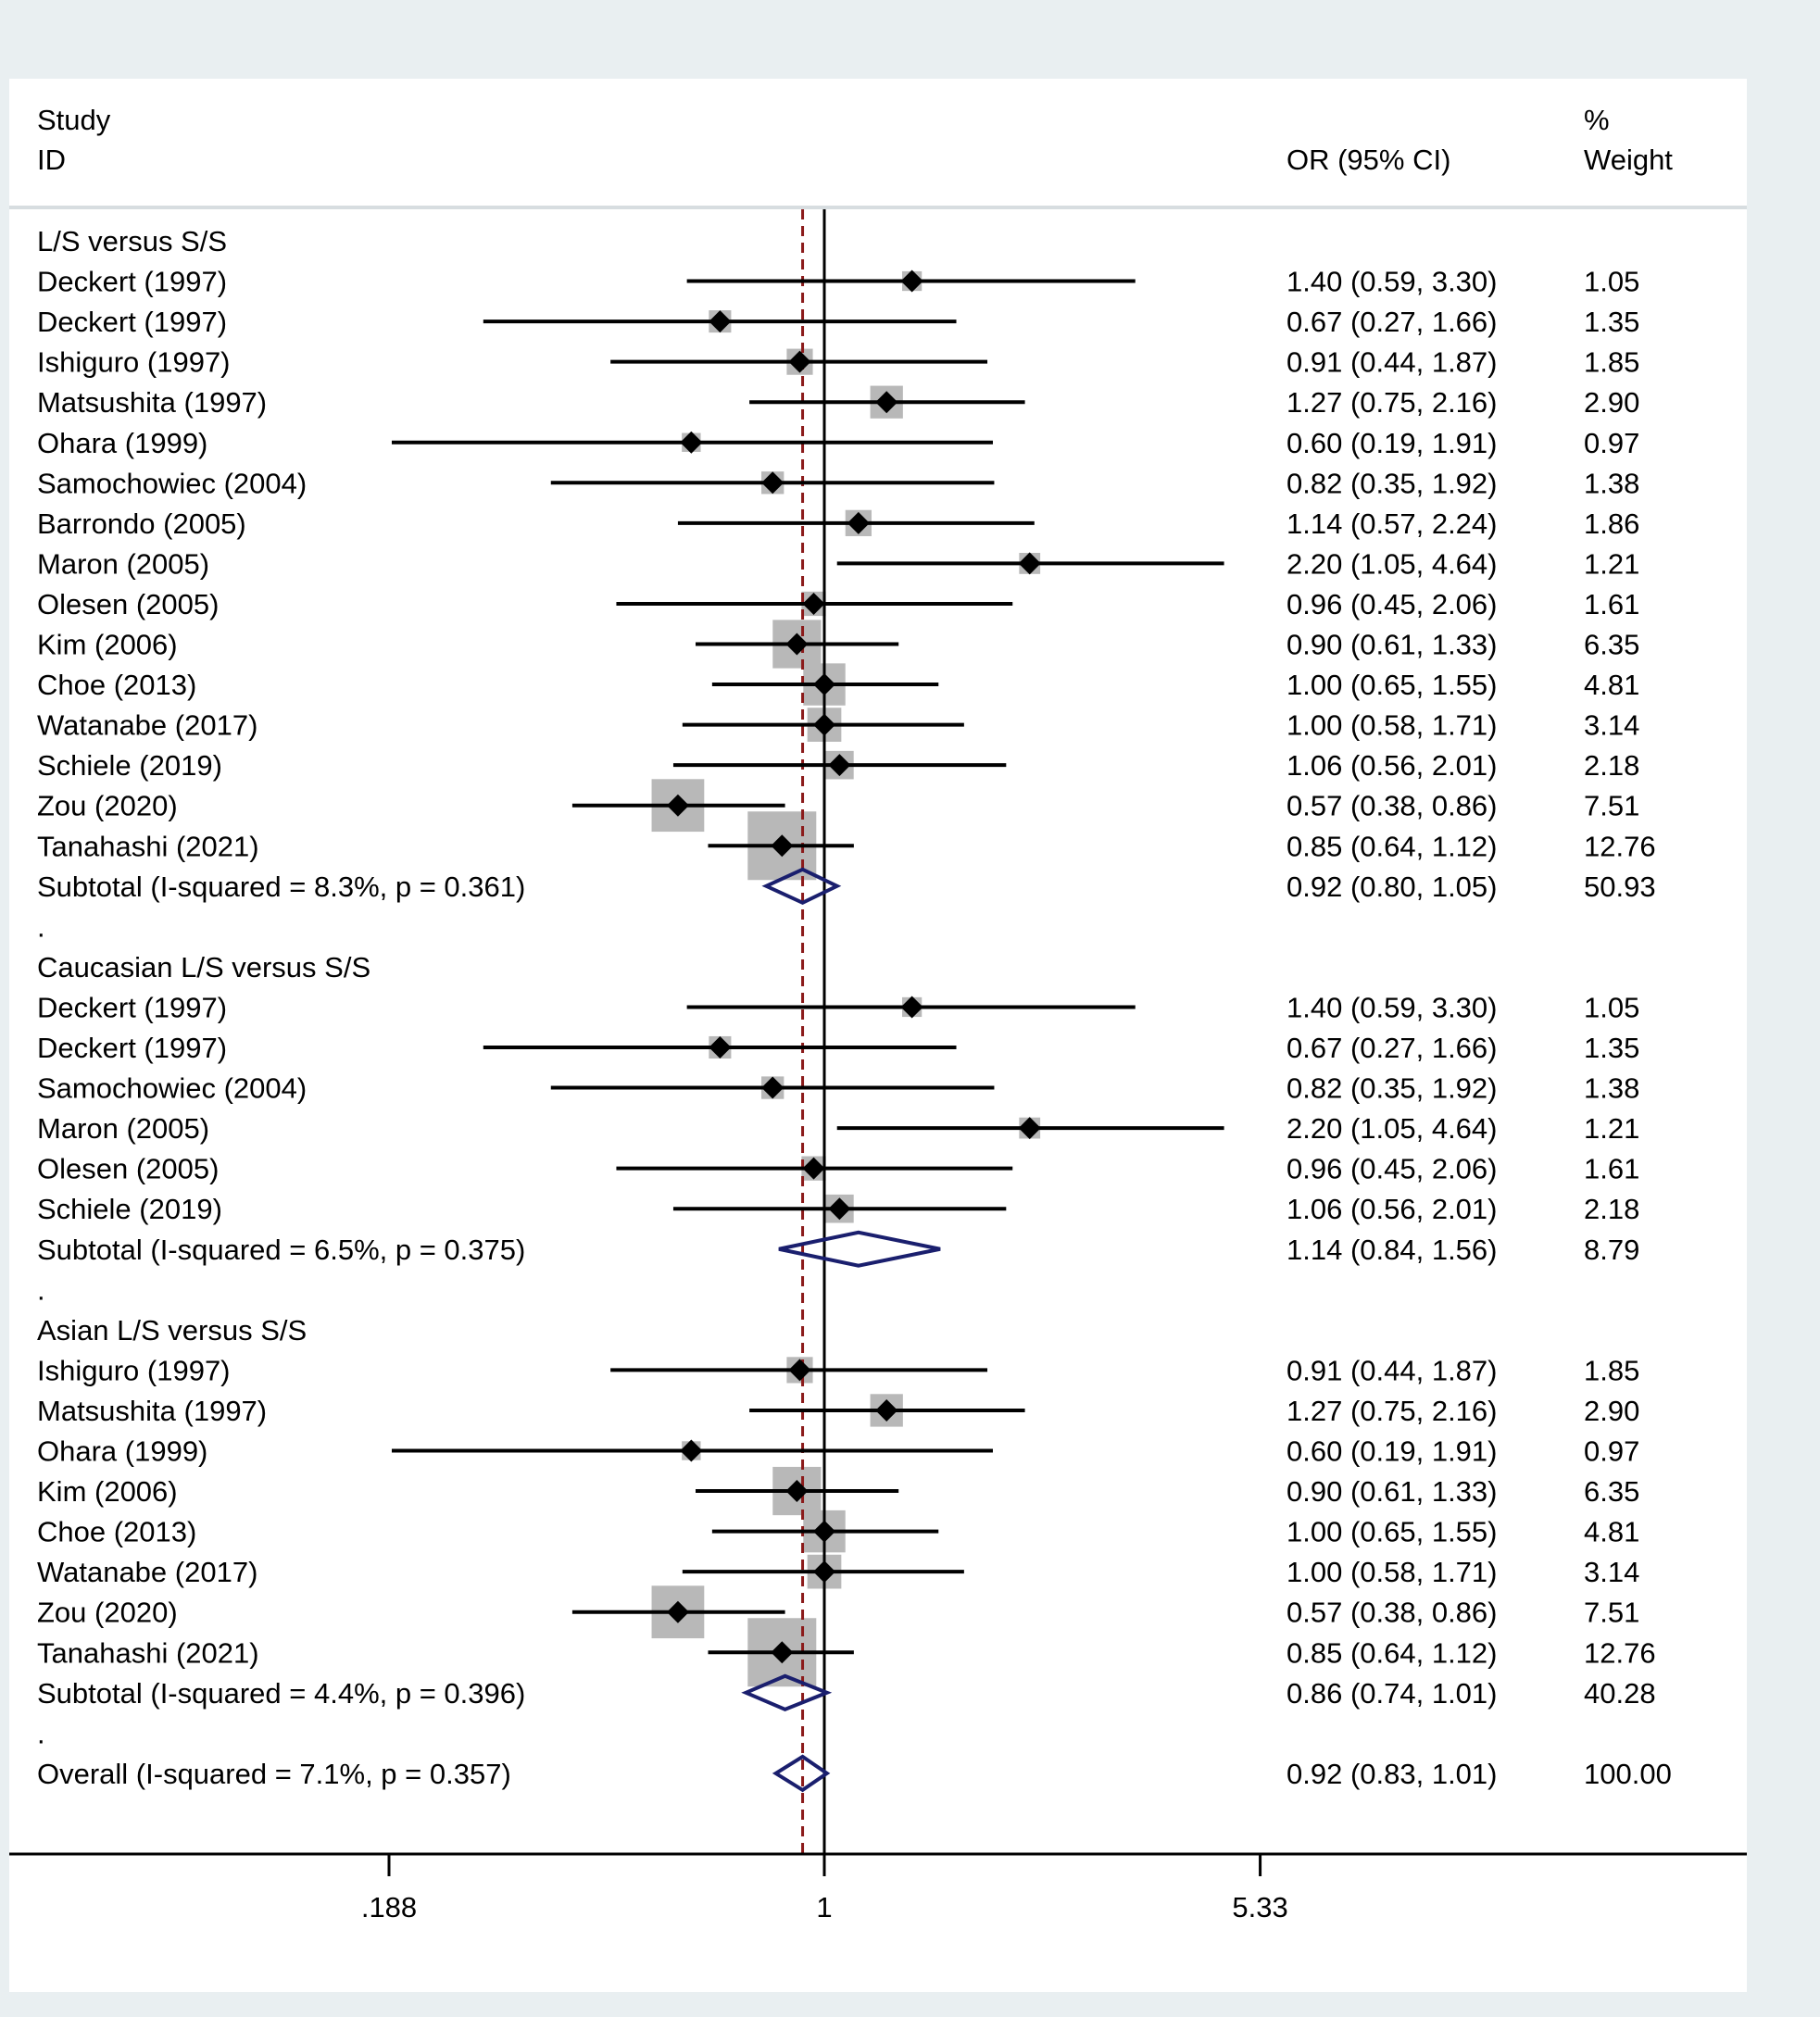  I want to click on header-id: ID, so click(51, 160).